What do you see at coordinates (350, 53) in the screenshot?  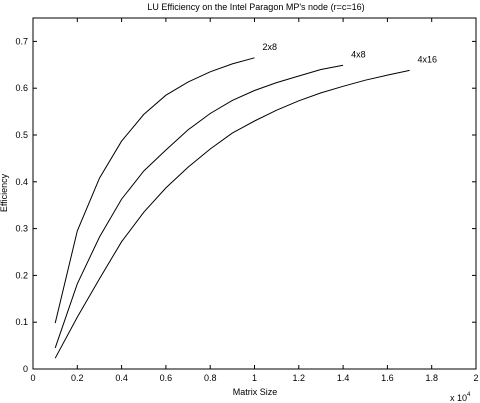 I see `series-labels: 2x8 4x8 4x16` at bounding box center [350, 53].